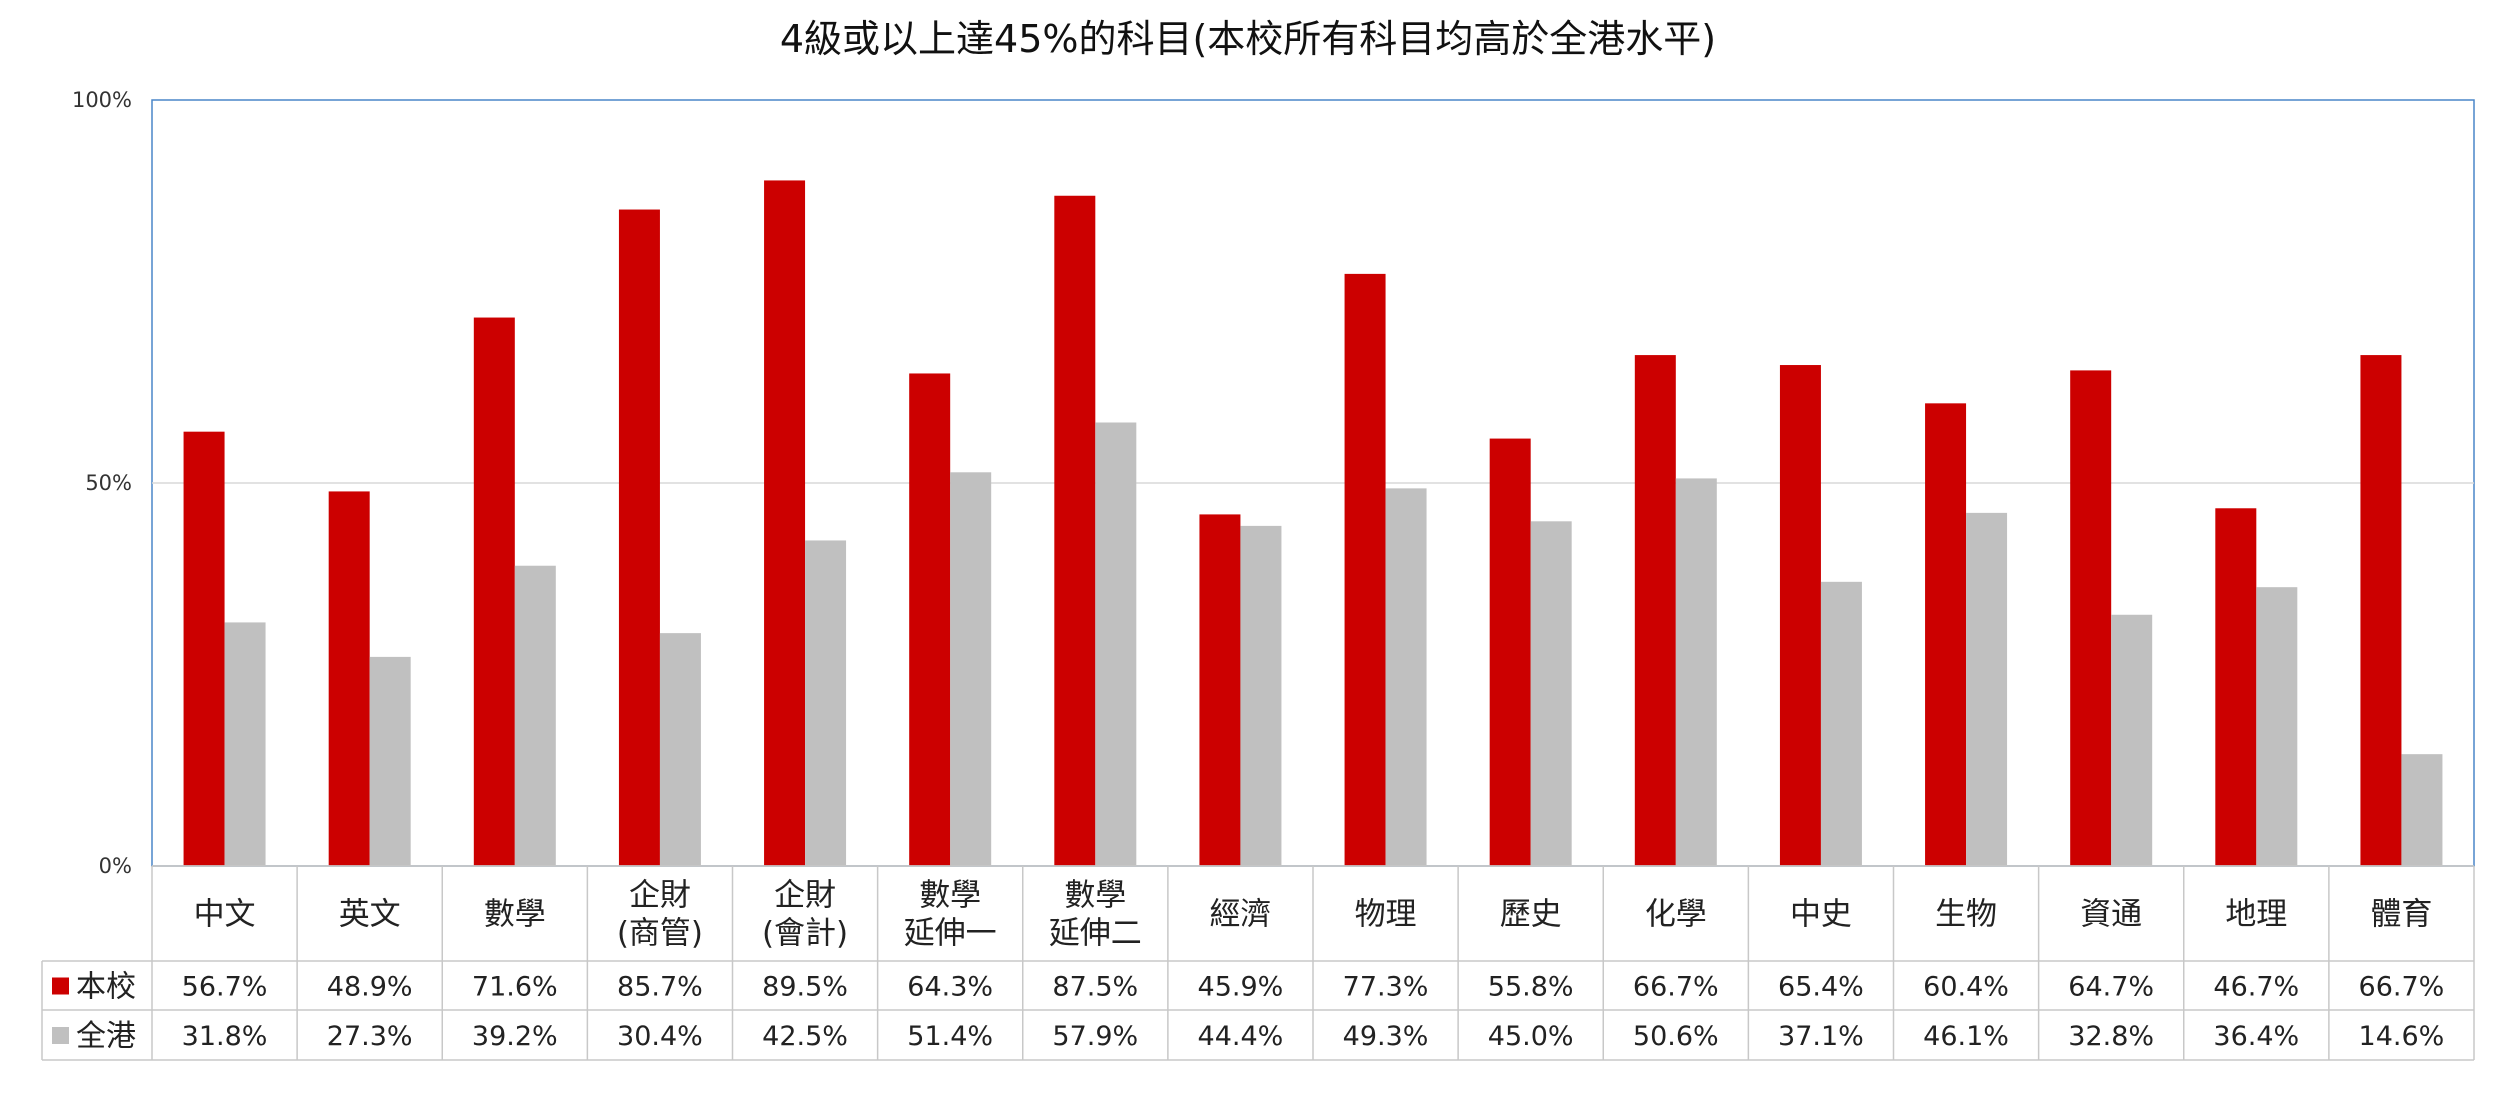 The height and width of the screenshot is (1103, 2496). What do you see at coordinates (1966, 915) in the screenshot?
I see `category-label: 生物` at bounding box center [1966, 915].